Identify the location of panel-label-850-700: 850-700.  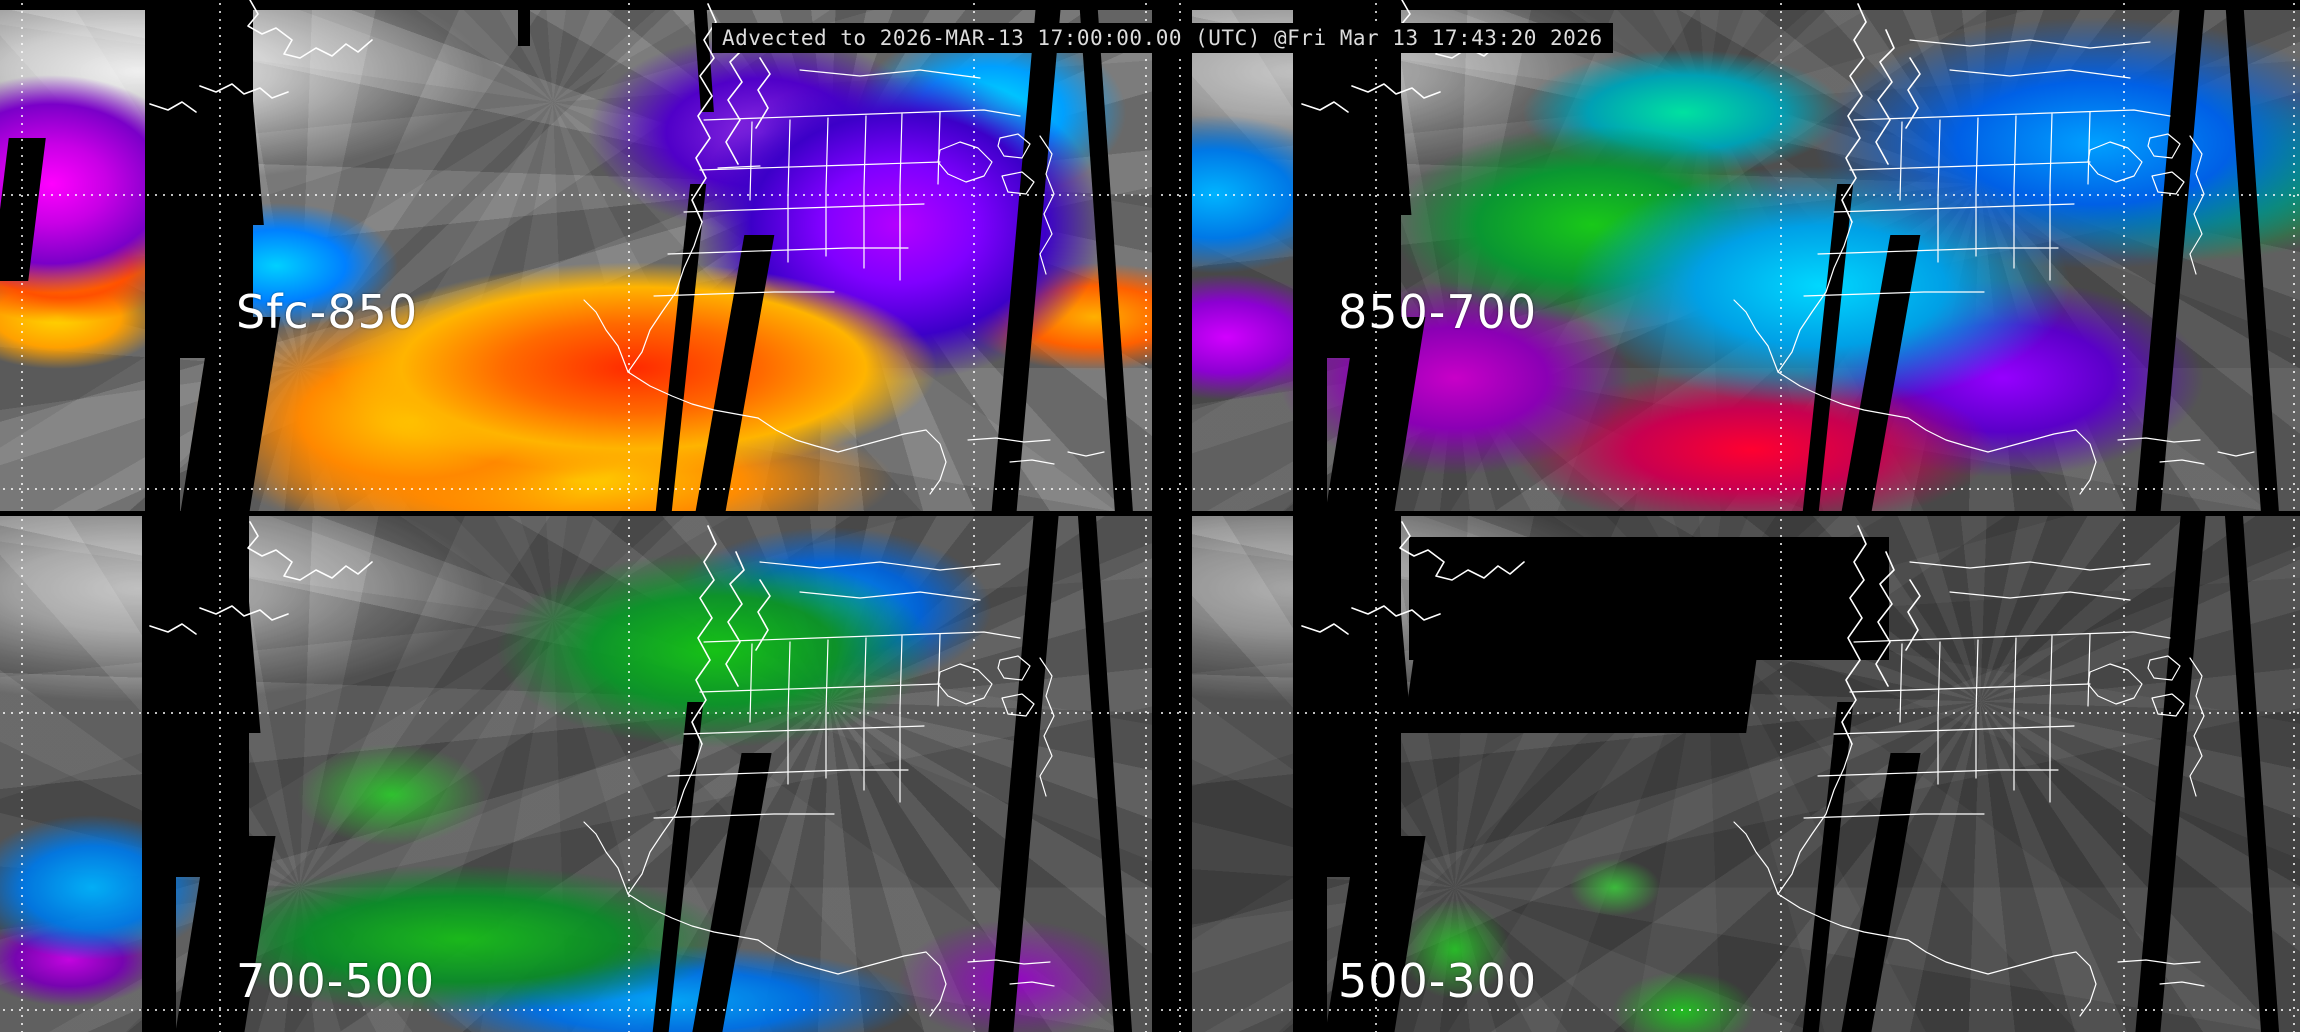
(1438, 312).